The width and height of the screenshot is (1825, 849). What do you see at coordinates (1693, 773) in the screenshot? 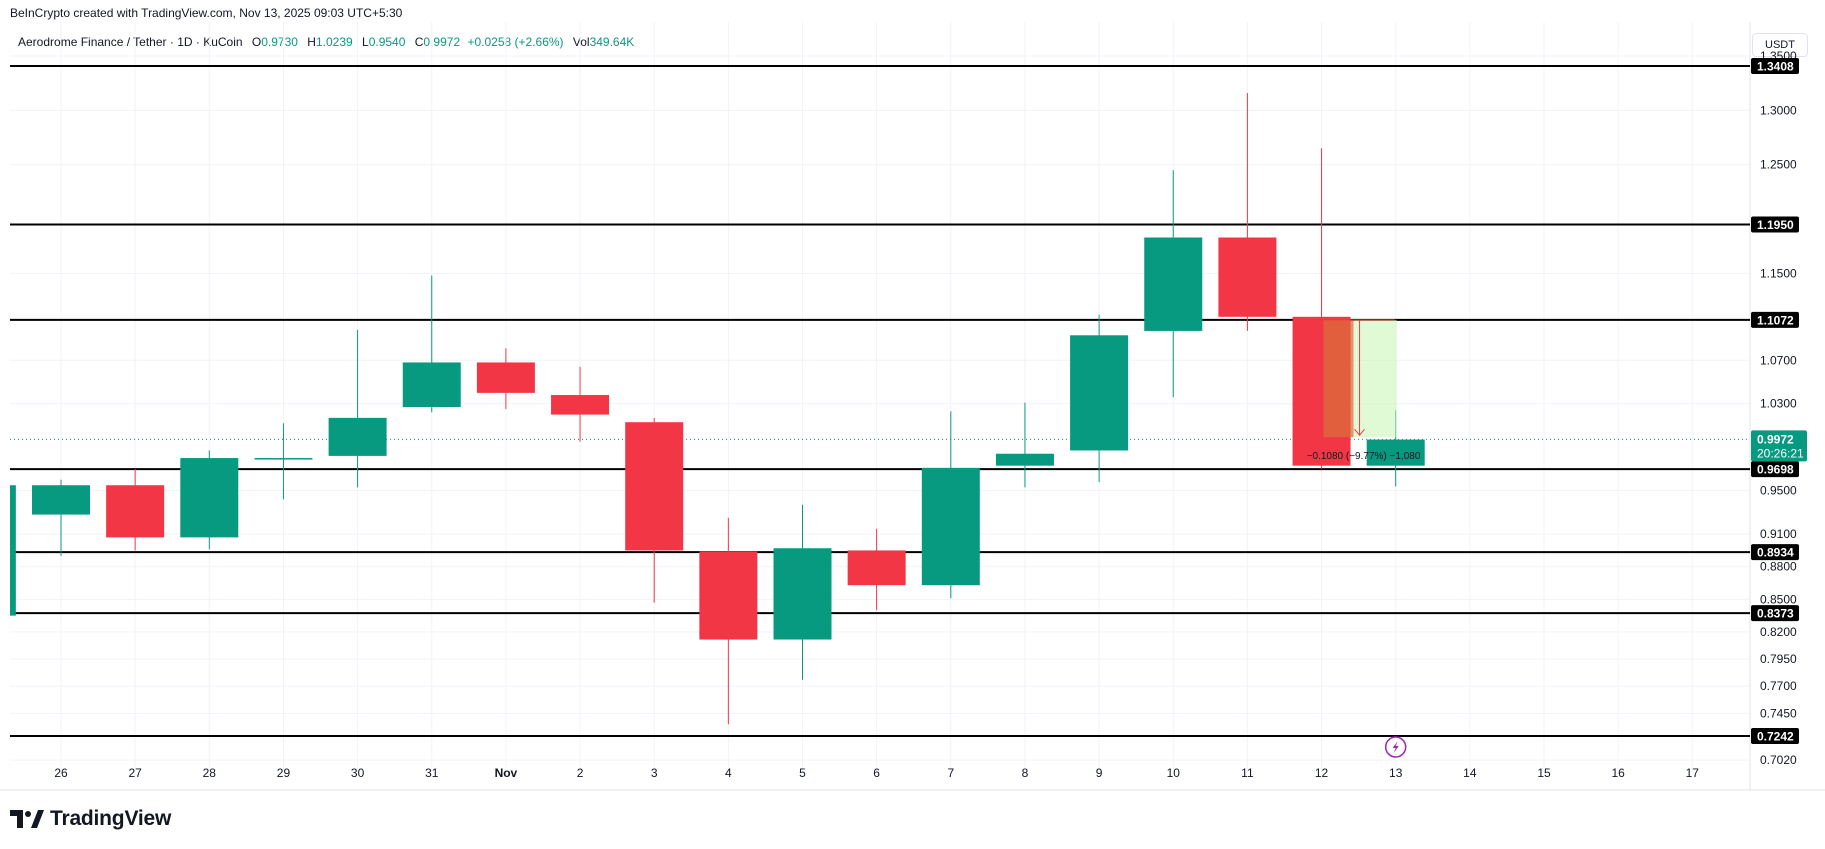
I see `x-tick-label: 17` at bounding box center [1693, 773].